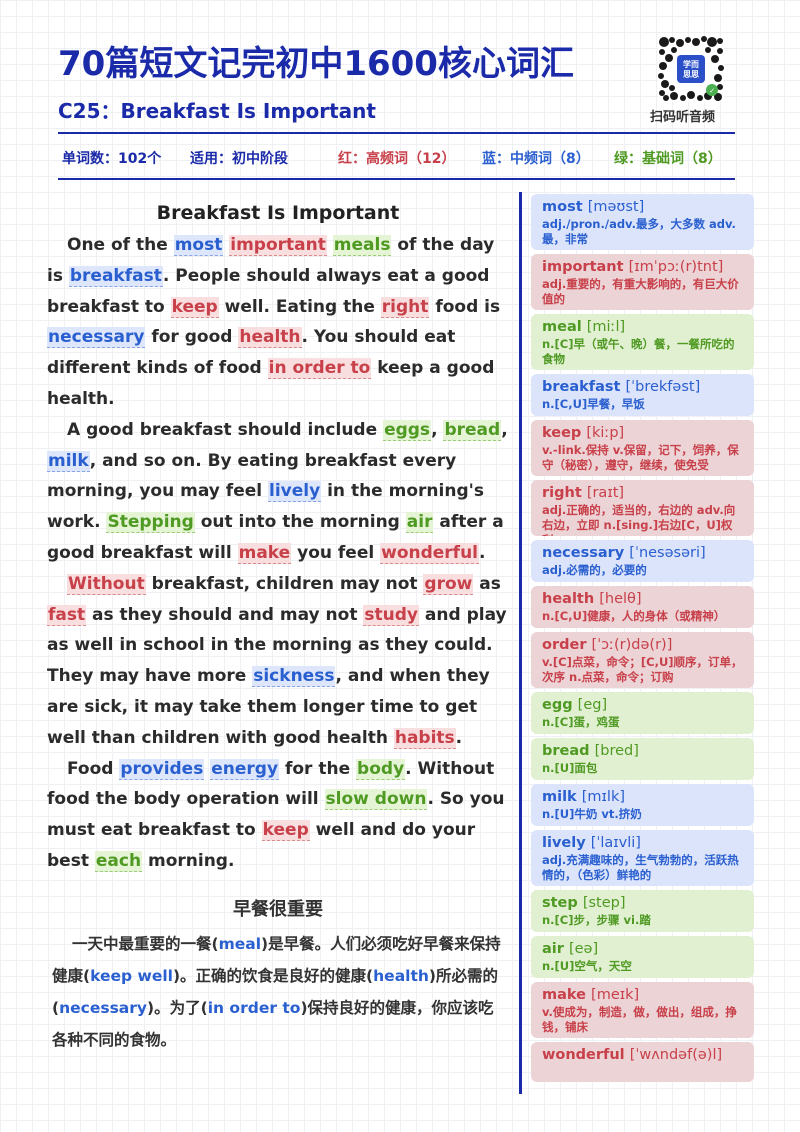  I want to click on vocab-word: lively, so click(566, 843).